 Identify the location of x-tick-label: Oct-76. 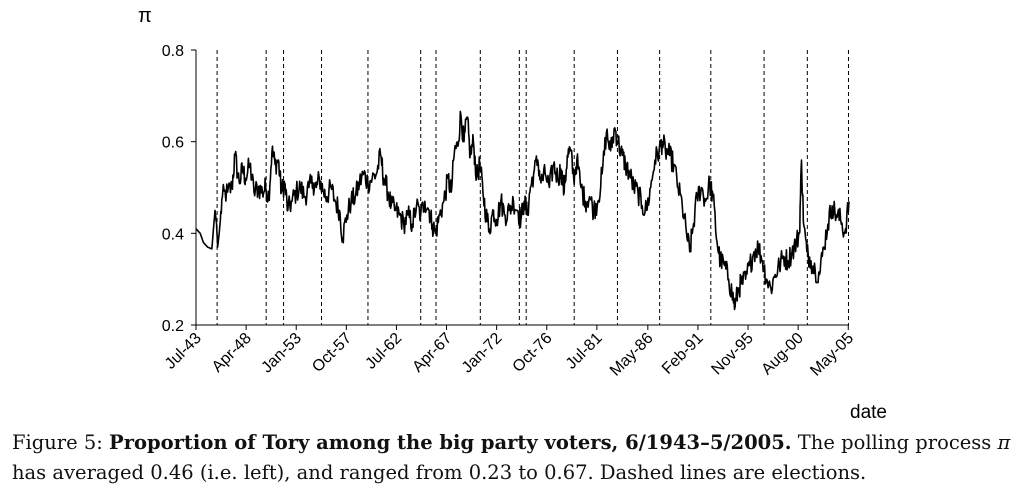
(533, 353).